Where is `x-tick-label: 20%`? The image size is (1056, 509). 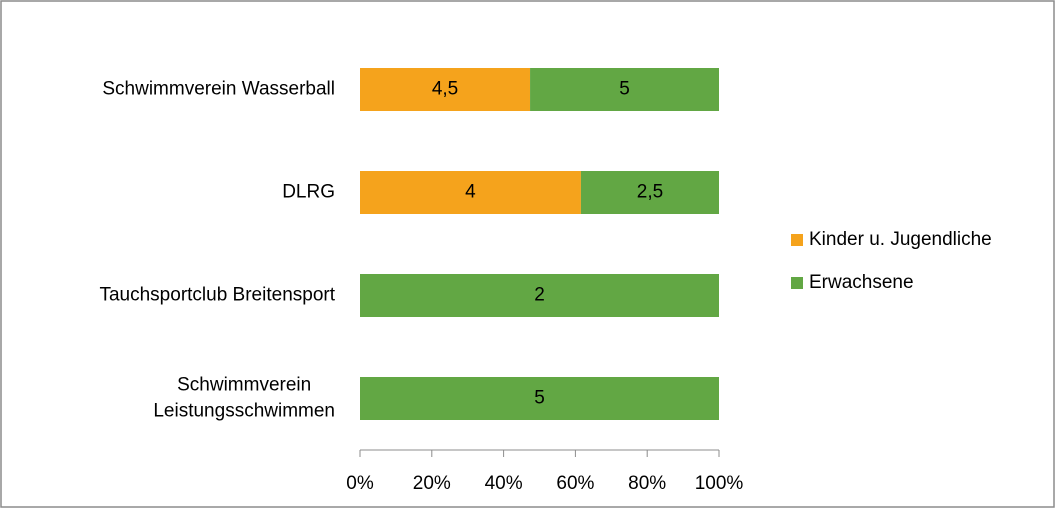
x-tick-label: 20% is located at coordinates (432, 483).